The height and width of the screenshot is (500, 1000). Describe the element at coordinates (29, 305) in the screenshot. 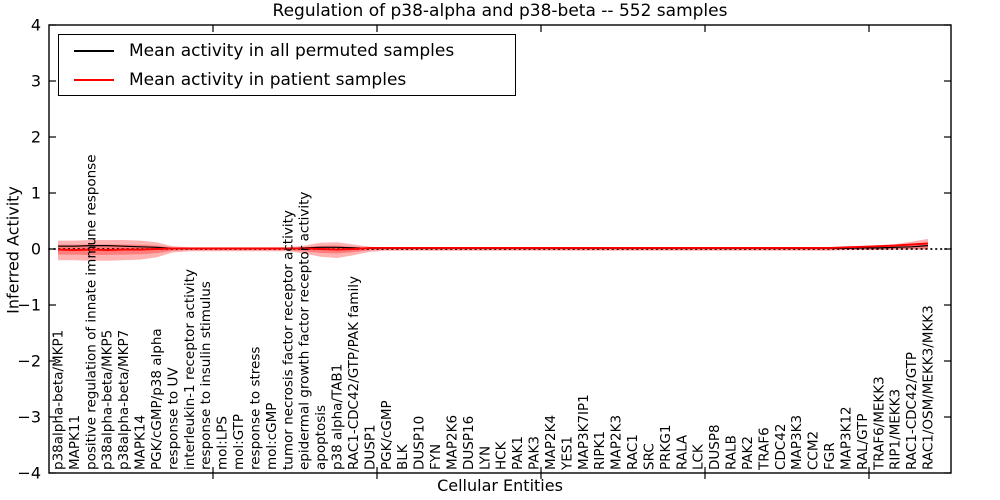

I see `y-tick-label: −1` at that location.